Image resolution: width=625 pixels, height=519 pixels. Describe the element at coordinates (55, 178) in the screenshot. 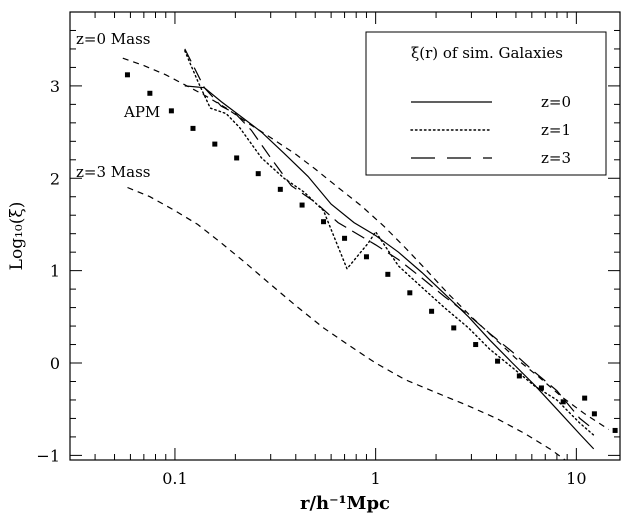

I see `y-tick-label: 2` at that location.